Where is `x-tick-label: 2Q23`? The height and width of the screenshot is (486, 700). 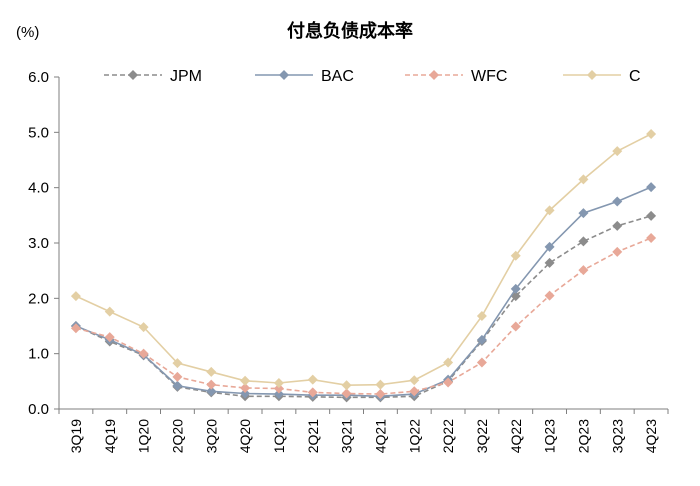 x-tick-label: 2Q23 is located at coordinates (583, 436).